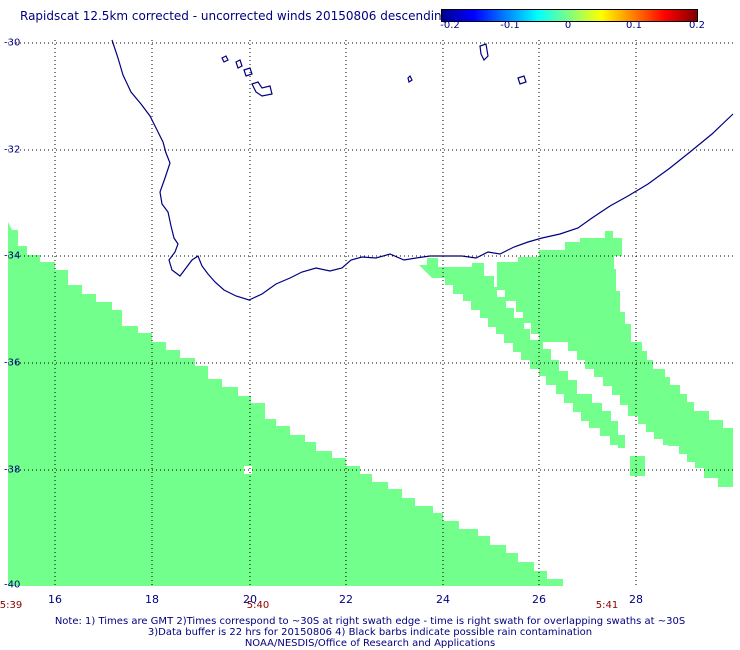 The height and width of the screenshot is (650, 740). I want to click on colorbar-tick: -0.2, so click(450, 25).